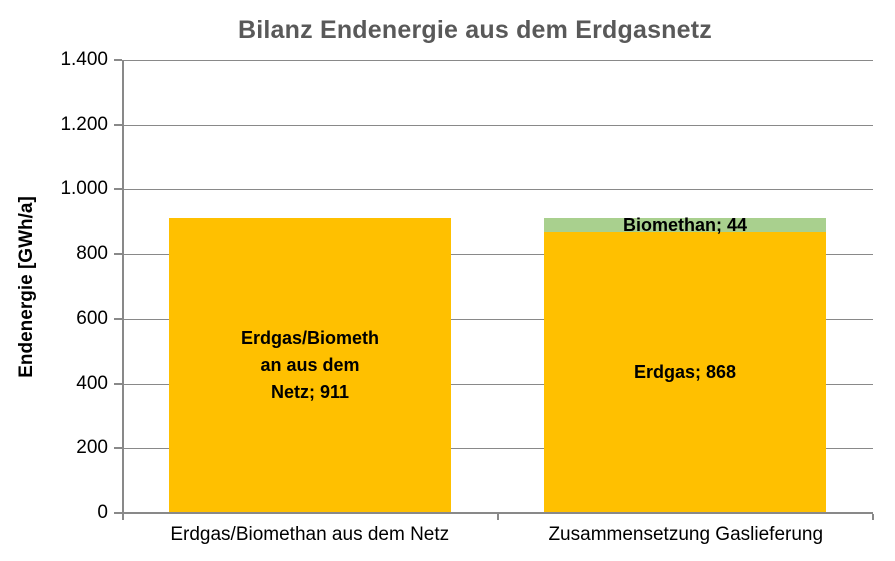 Image resolution: width=895 pixels, height=561 pixels. What do you see at coordinates (84, 124) in the screenshot?
I see `y-tick-label: 1.200` at bounding box center [84, 124].